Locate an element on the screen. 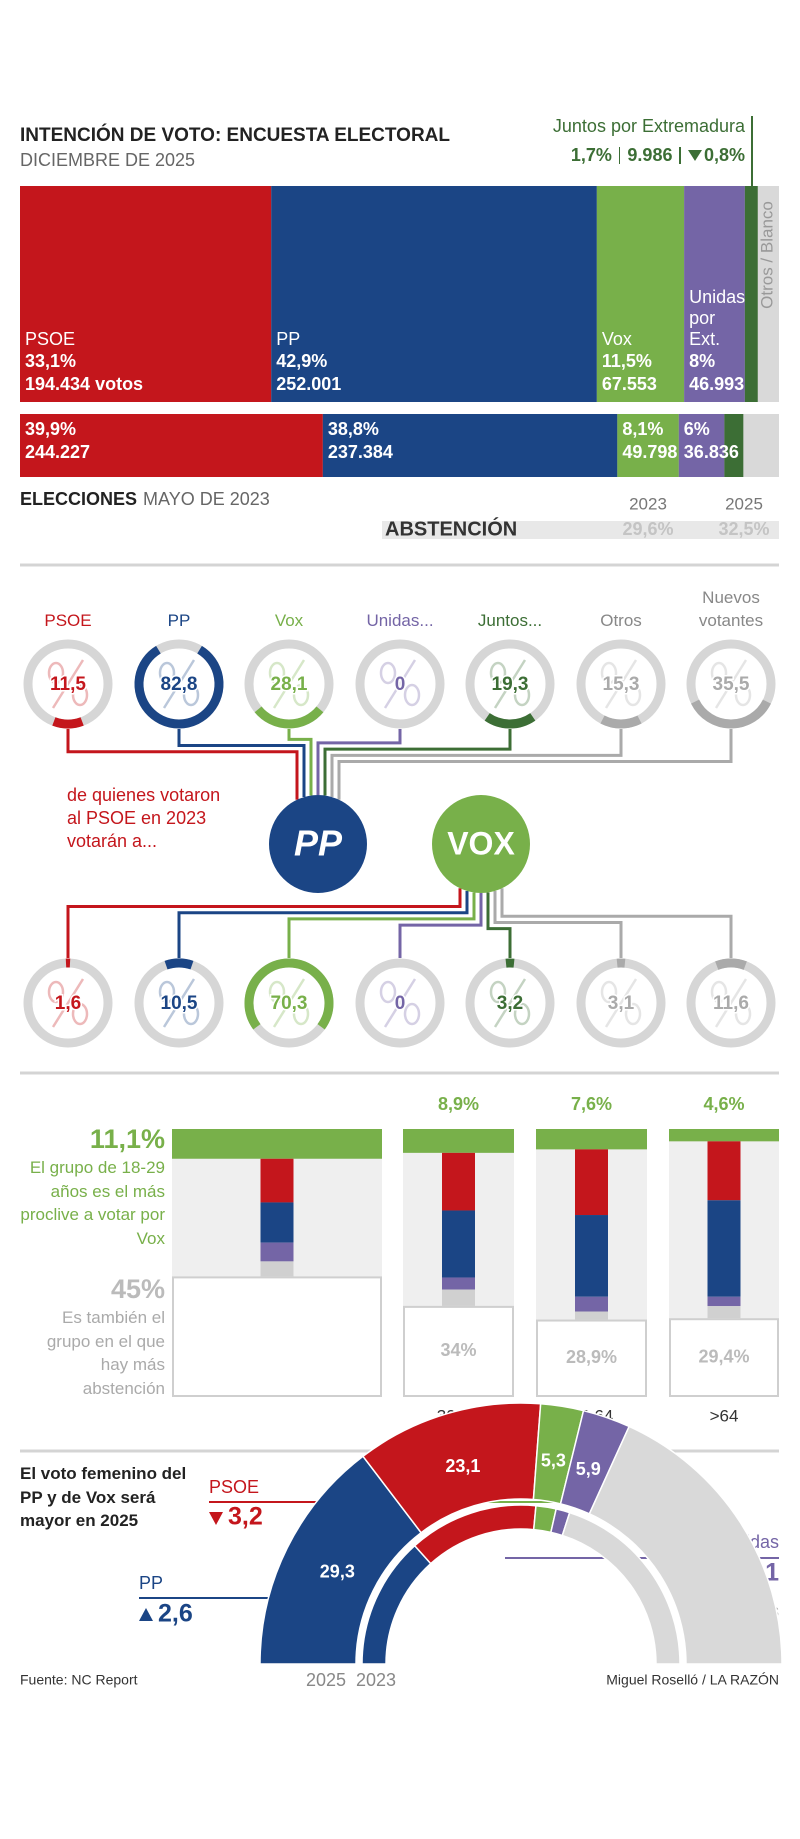 The height and width of the screenshot is (1839, 800). vox-label: 4,6% is located at coordinates (723, 1104).